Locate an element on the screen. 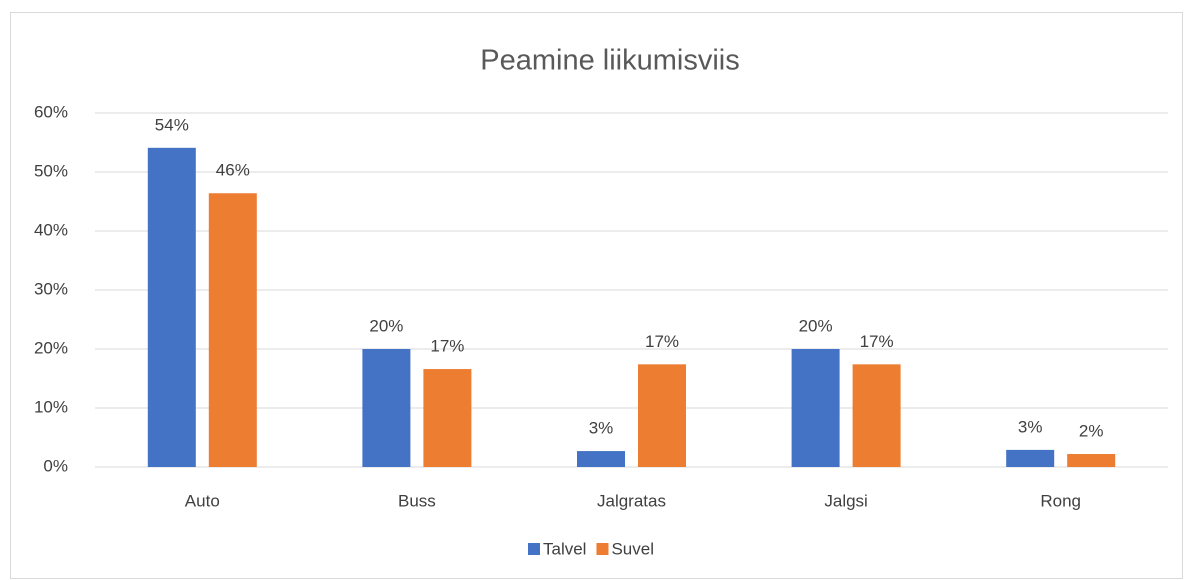  y-tick-label: 10% is located at coordinates (51, 406).